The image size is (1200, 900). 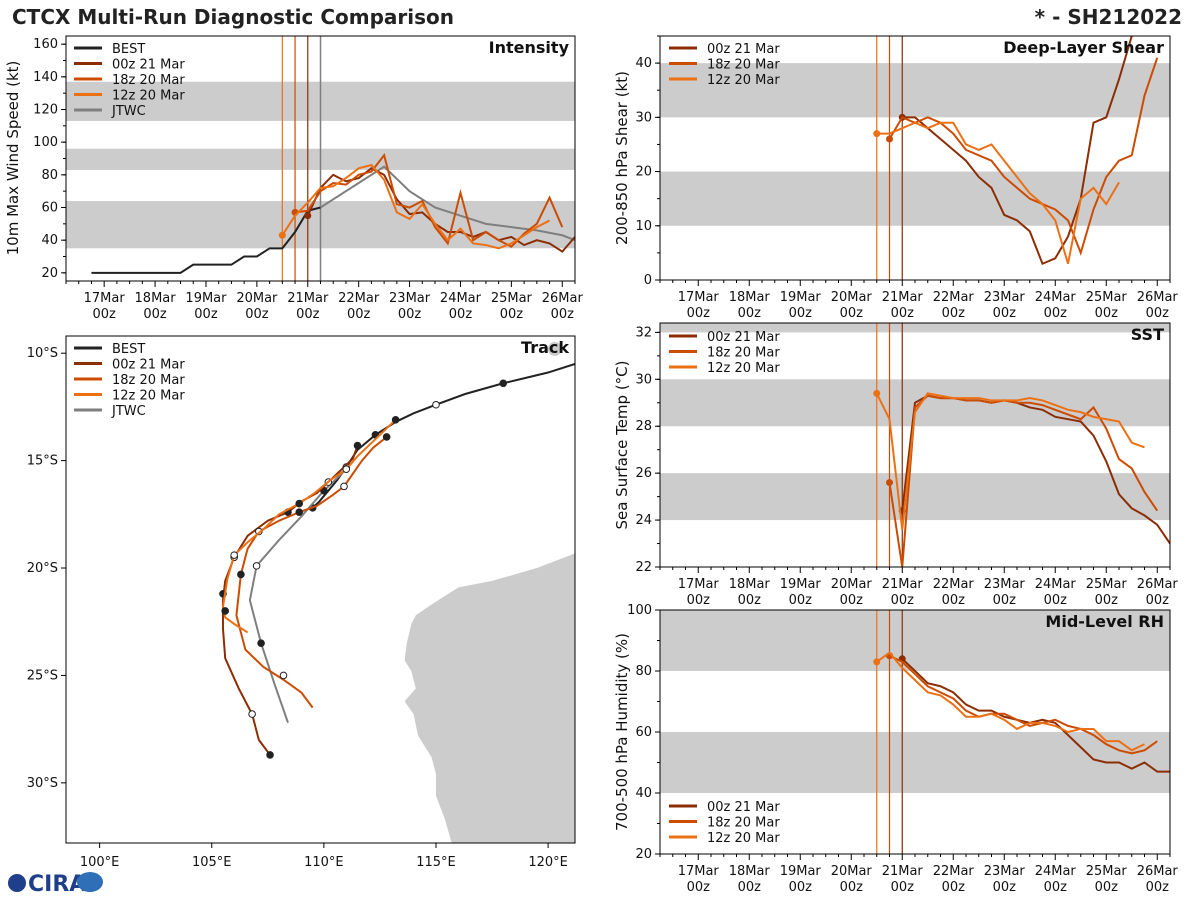 What do you see at coordinates (1107, 871) in the screenshot?
I see `rh-xtick-label: 25Mar` at bounding box center [1107, 871].